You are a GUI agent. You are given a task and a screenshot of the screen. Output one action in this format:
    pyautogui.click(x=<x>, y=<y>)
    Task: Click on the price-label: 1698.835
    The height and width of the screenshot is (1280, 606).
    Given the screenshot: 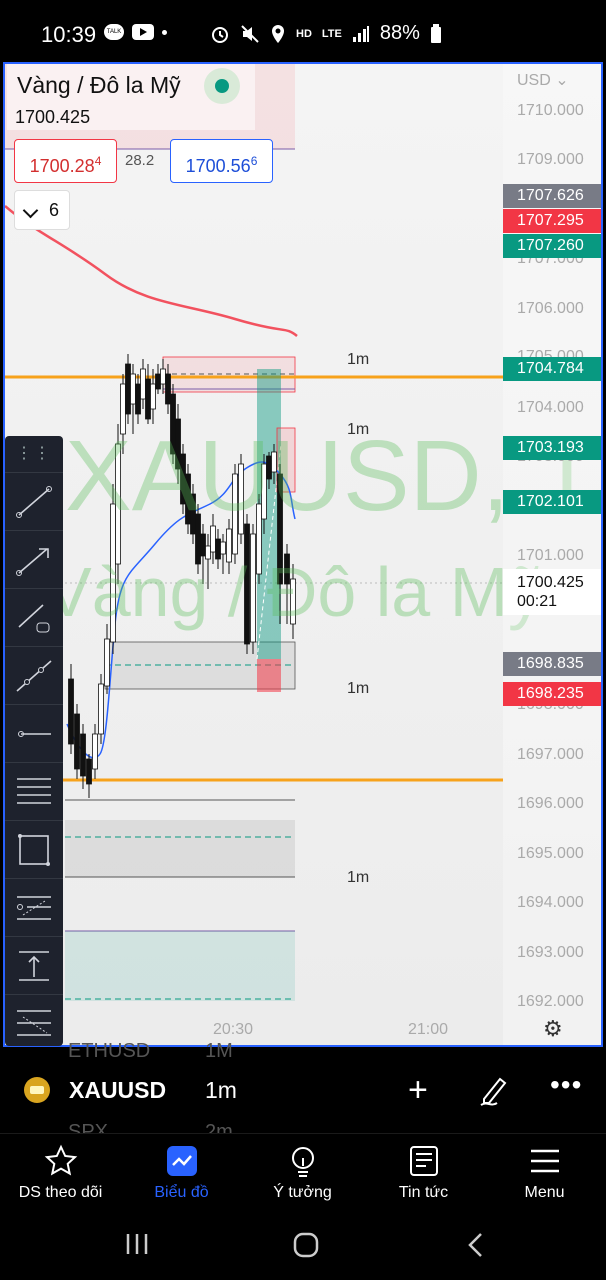 What is the action you would take?
    pyautogui.click(x=552, y=664)
    